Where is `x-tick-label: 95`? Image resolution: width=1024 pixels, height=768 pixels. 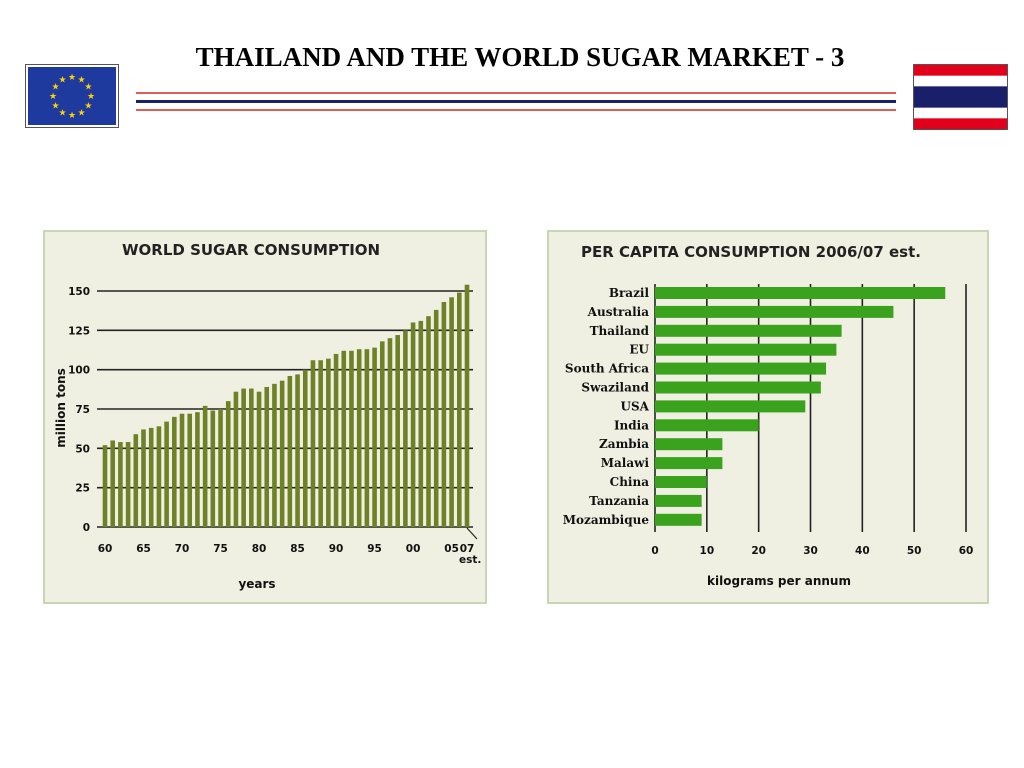
x-tick-label: 95 is located at coordinates (374, 549).